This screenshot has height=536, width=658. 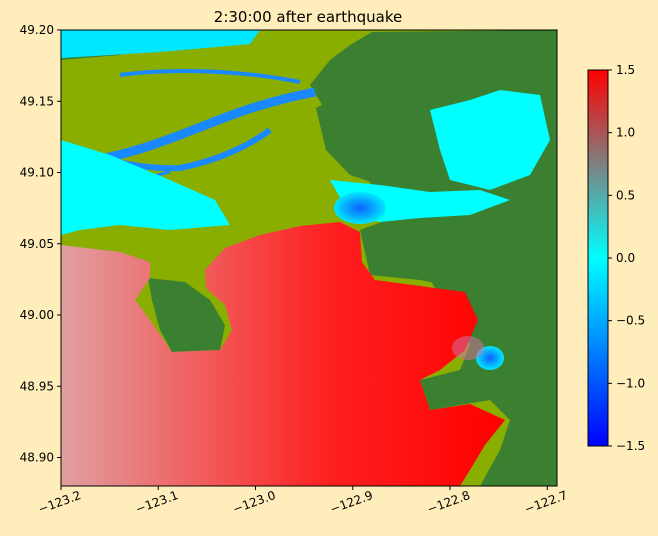 I want to click on y-tick-label: 49.00, so click(x=37, y=315).